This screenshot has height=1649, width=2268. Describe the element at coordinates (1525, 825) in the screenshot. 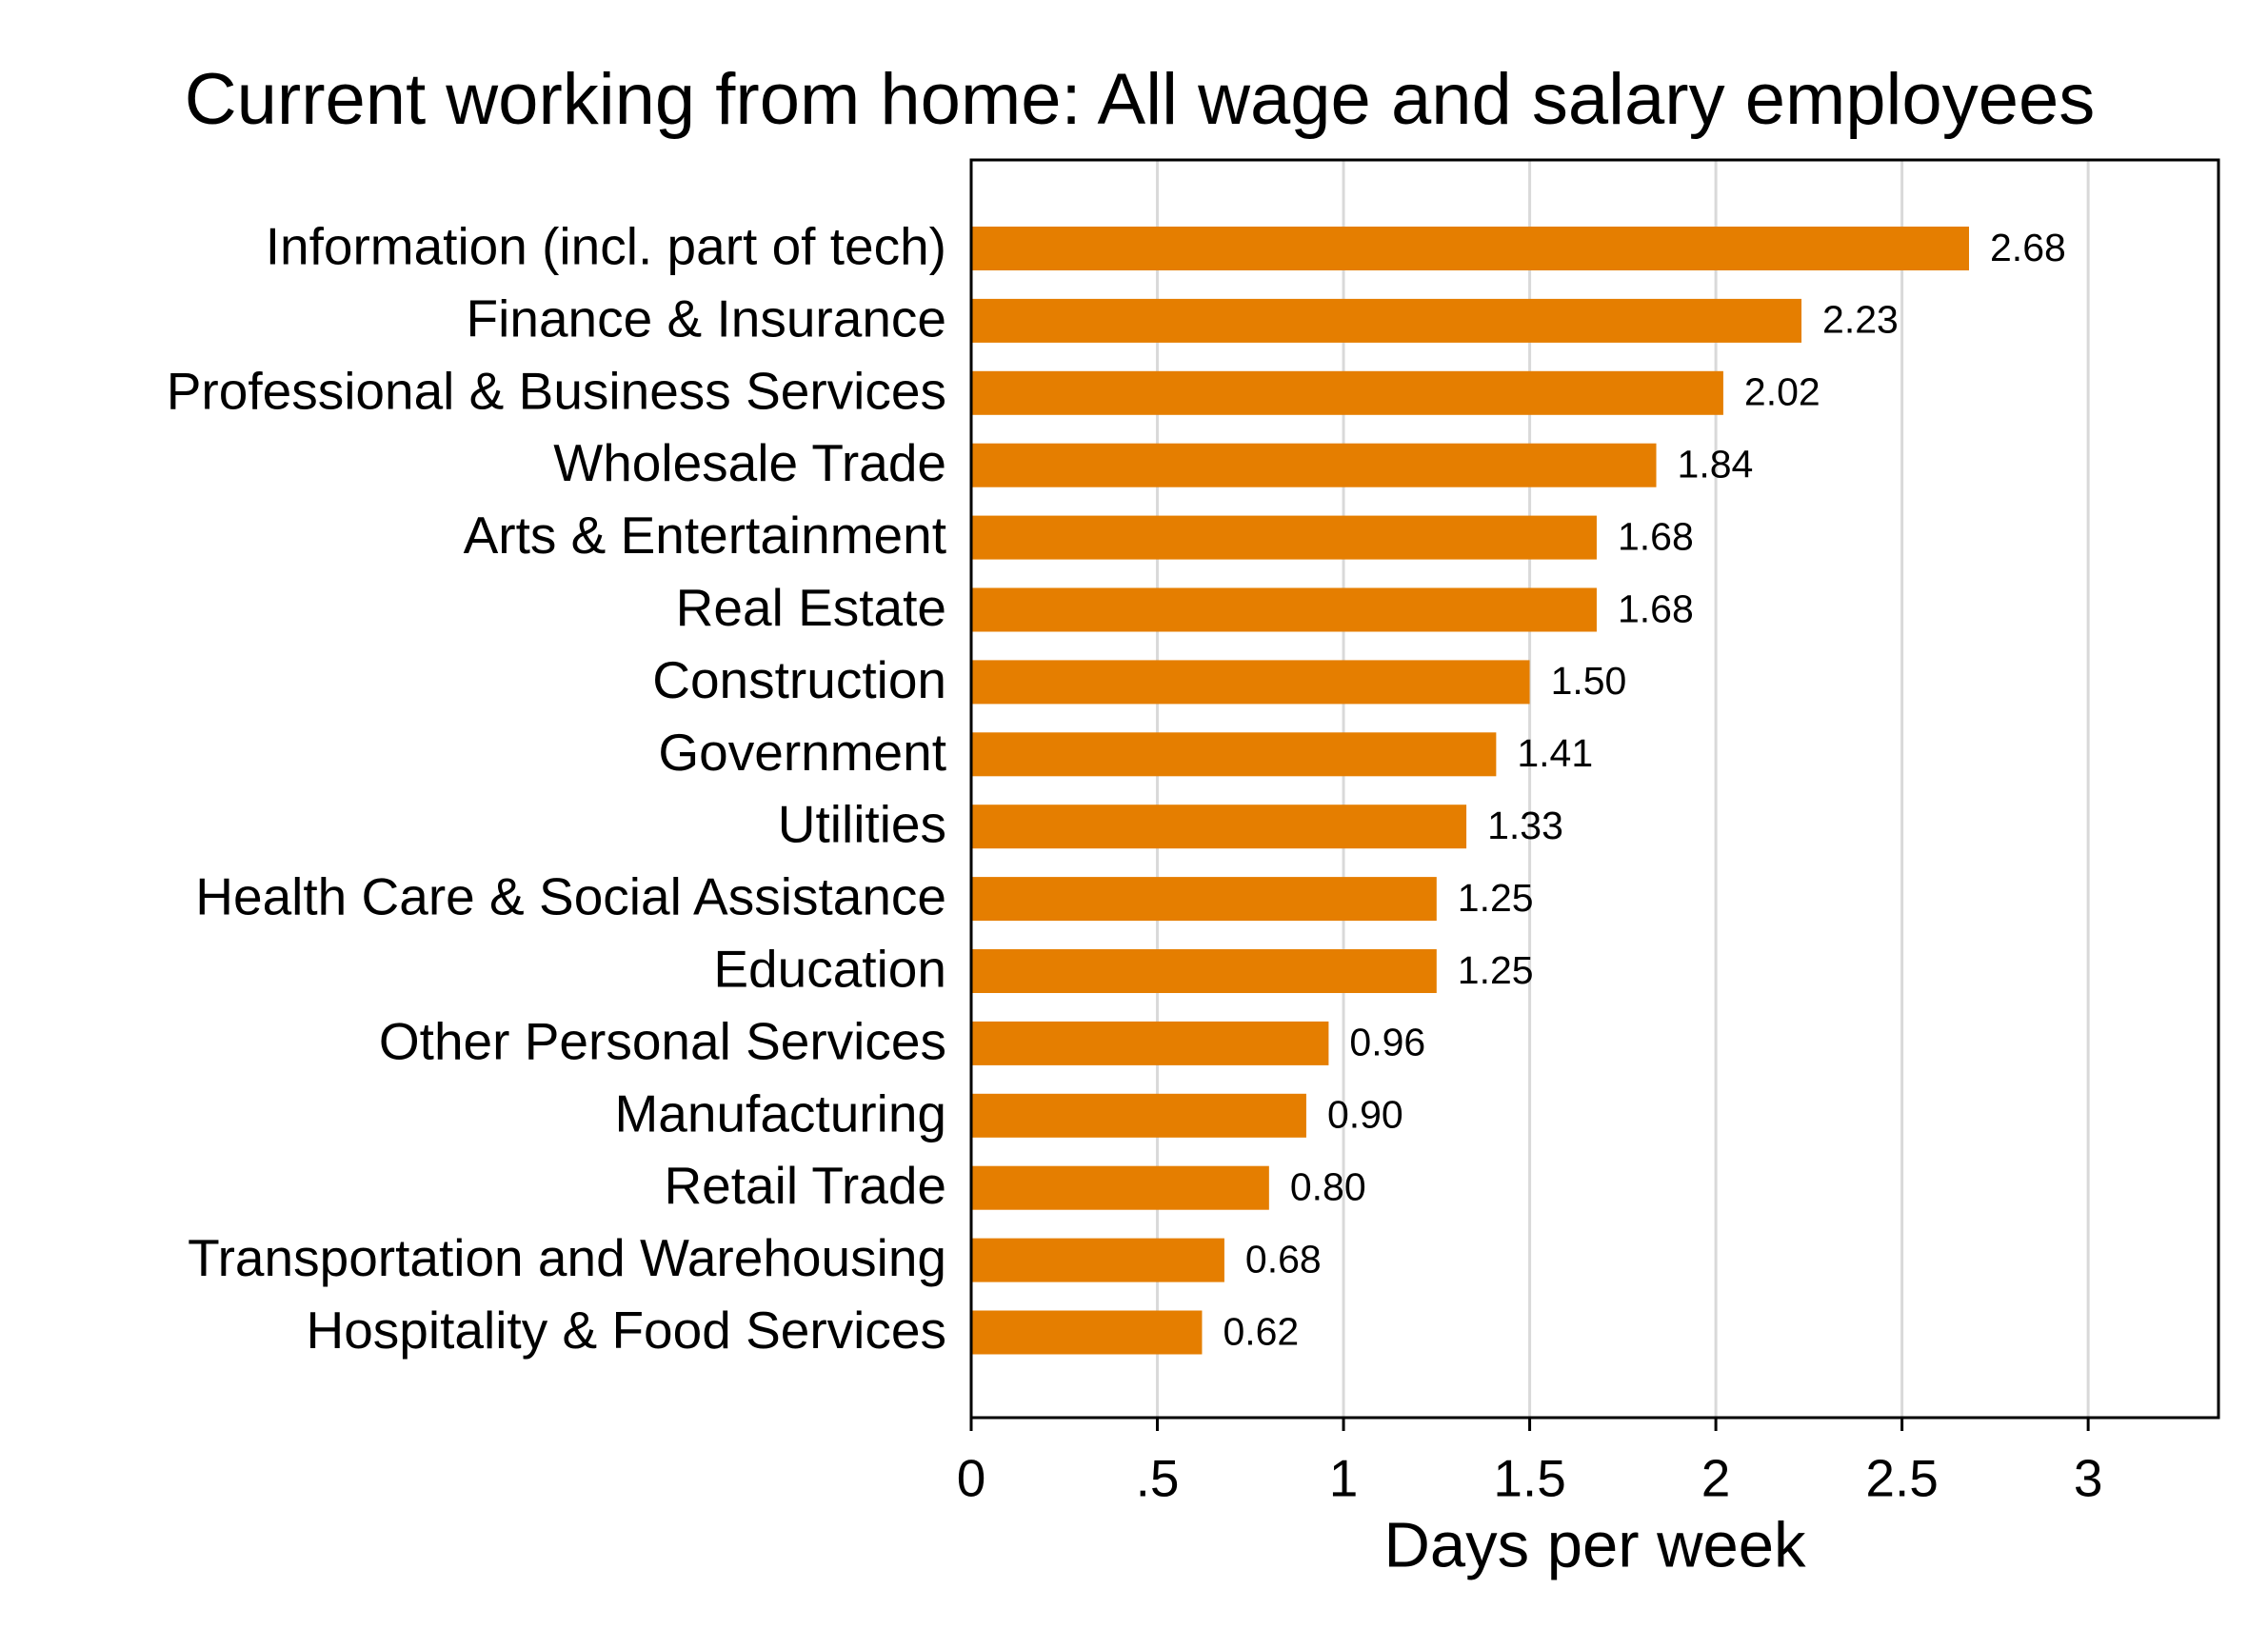

I see `value-label: 1.33` at that location.